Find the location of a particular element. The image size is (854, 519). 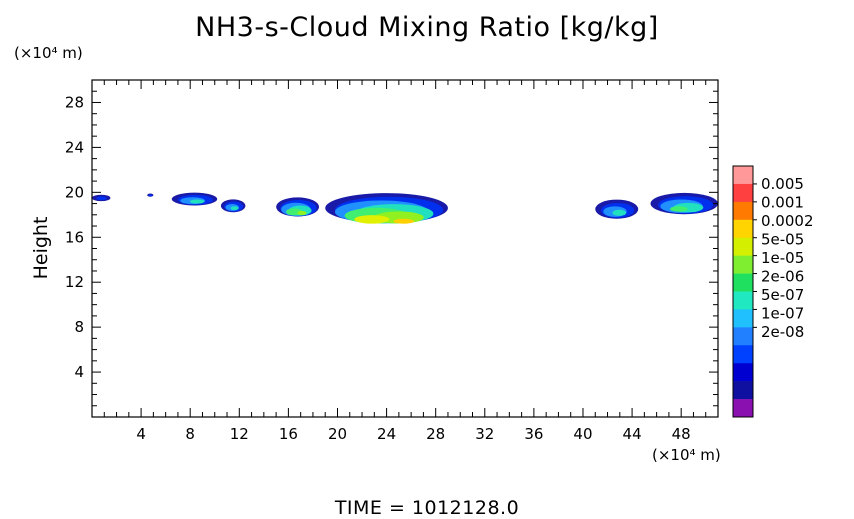

x-tick-label: 48 is located at coordinates (681, 434).